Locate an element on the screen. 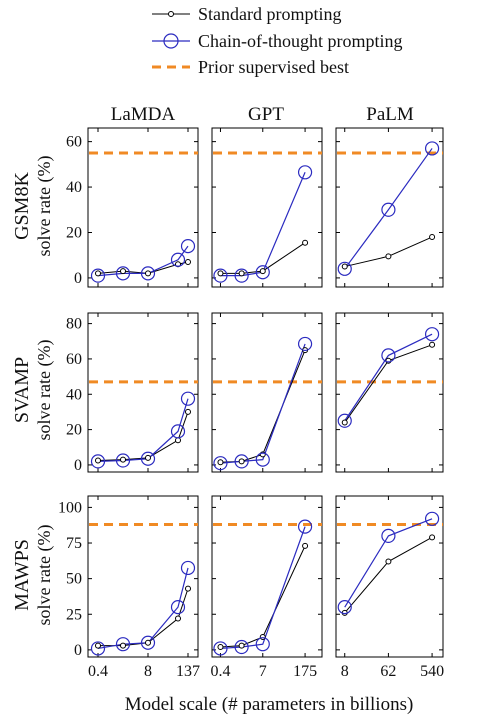  panel-mawps-lamda: 0 25 50 75 100 0.4 8 137 is located at coordinates (129, 587).